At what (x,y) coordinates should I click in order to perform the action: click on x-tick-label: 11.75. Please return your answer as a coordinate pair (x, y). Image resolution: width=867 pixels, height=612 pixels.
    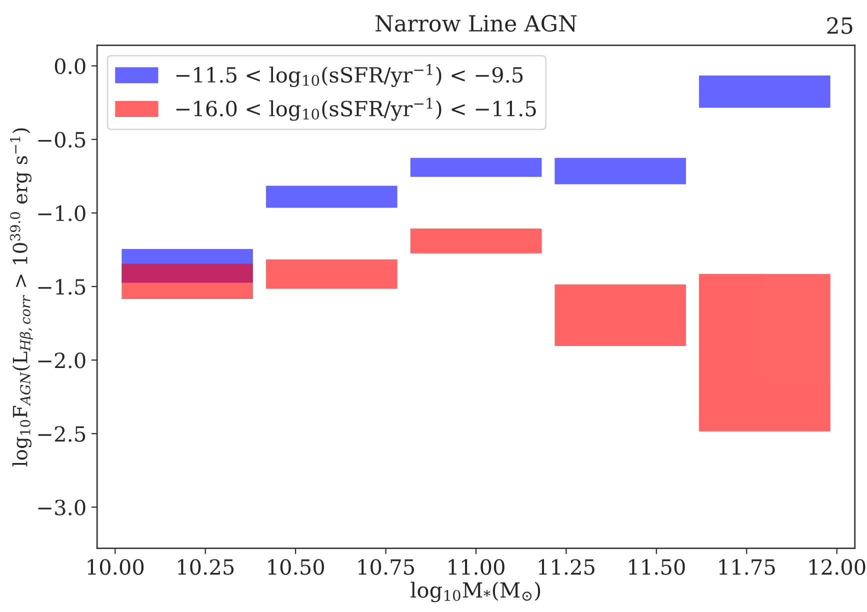
    Looking at the image, I should click on (747, 567).